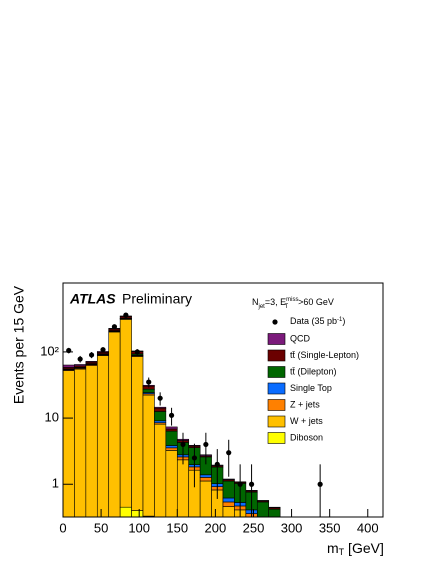 The height and width of the screenshot is (564, 436). What do you see at coordinates (343, 321) in the screenshot?
I see `legend-label-part: )` at bounding box center [343, 321].